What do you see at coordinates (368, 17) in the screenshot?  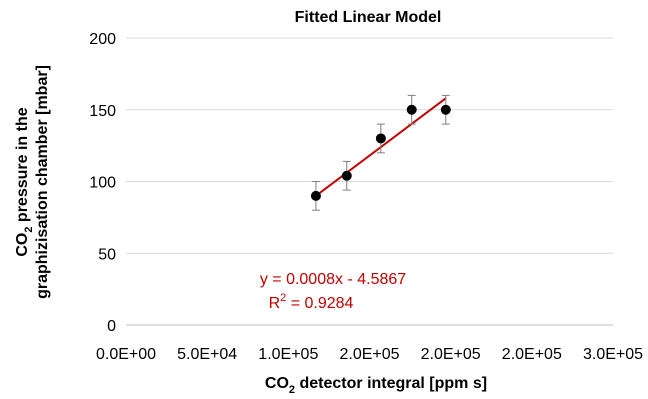 I see `chart-title: Fitted Linear Model` at bounding box center [368, 17].